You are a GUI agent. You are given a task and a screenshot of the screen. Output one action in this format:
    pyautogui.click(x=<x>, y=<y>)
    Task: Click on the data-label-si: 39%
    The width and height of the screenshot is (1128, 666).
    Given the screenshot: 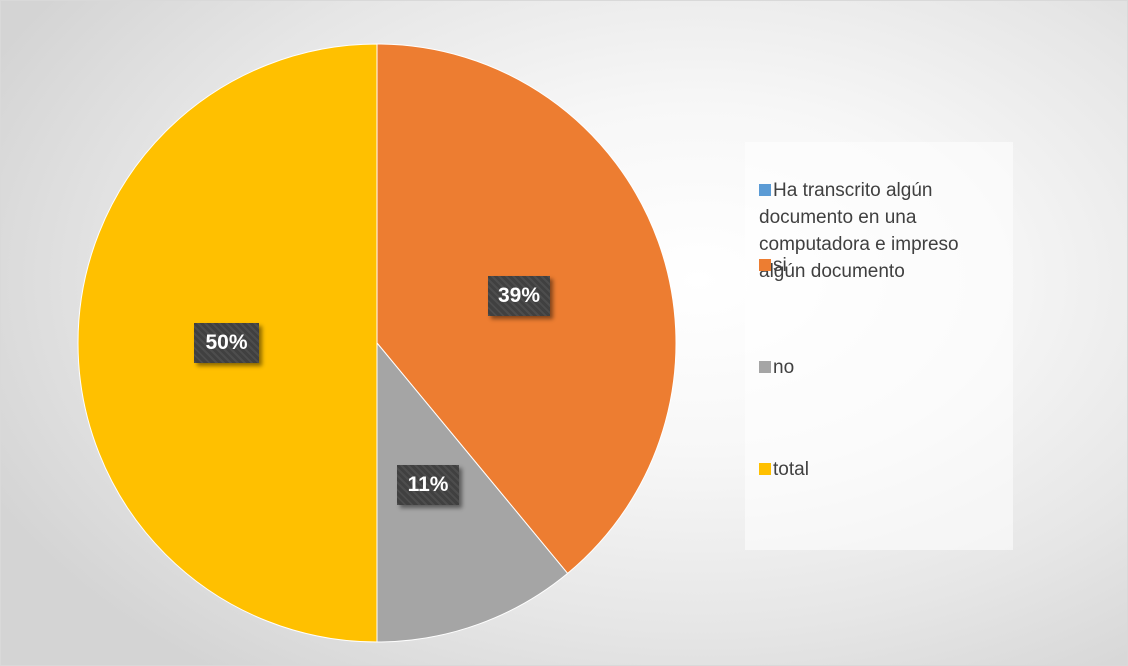 What is the action you would take?
    pyautogui.click(x=519, y=296)
    